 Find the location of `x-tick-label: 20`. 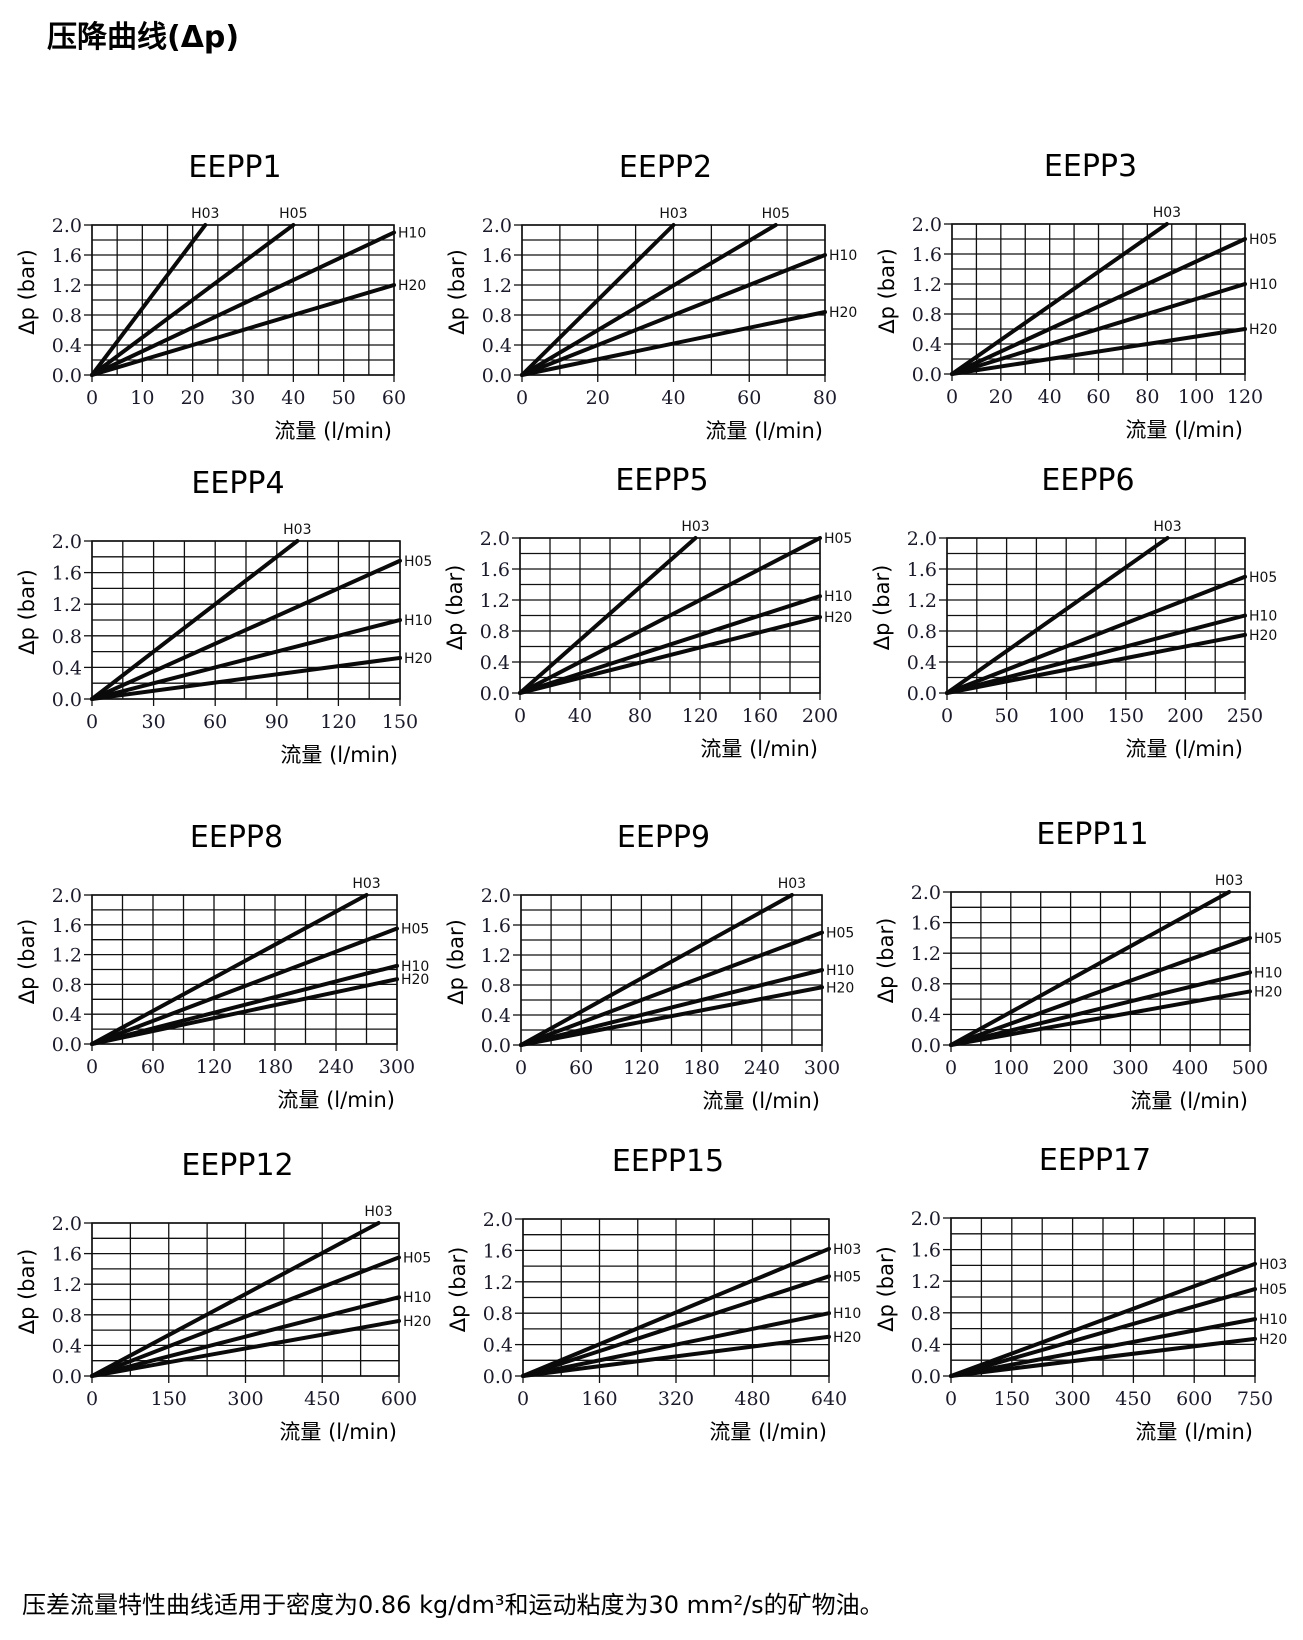

x-tick-label: 20 is located at coordinates (1001, 397).